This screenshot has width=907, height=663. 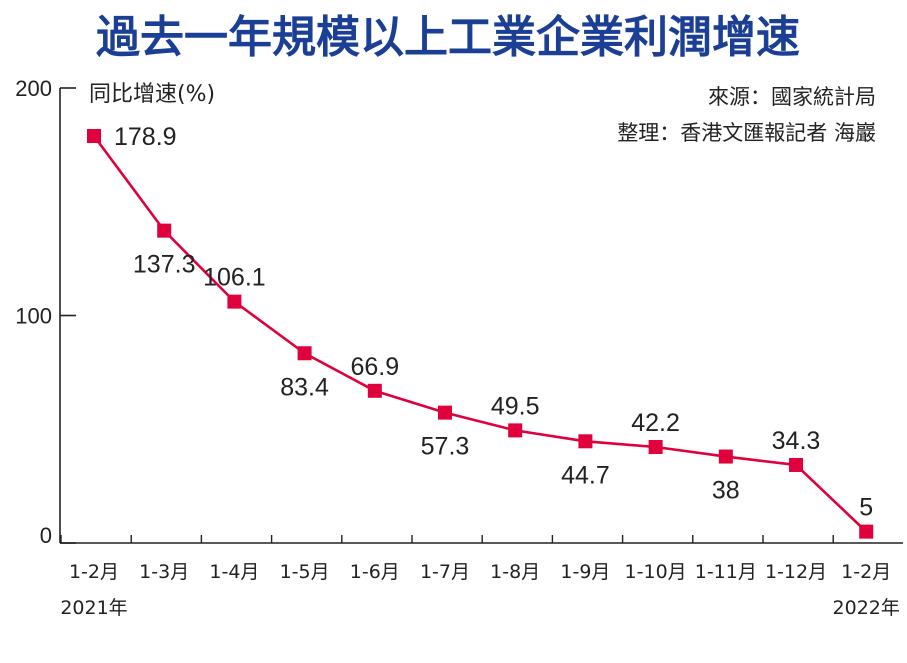 I want to click on data-label: 106.1, so click(x=234, y=278).